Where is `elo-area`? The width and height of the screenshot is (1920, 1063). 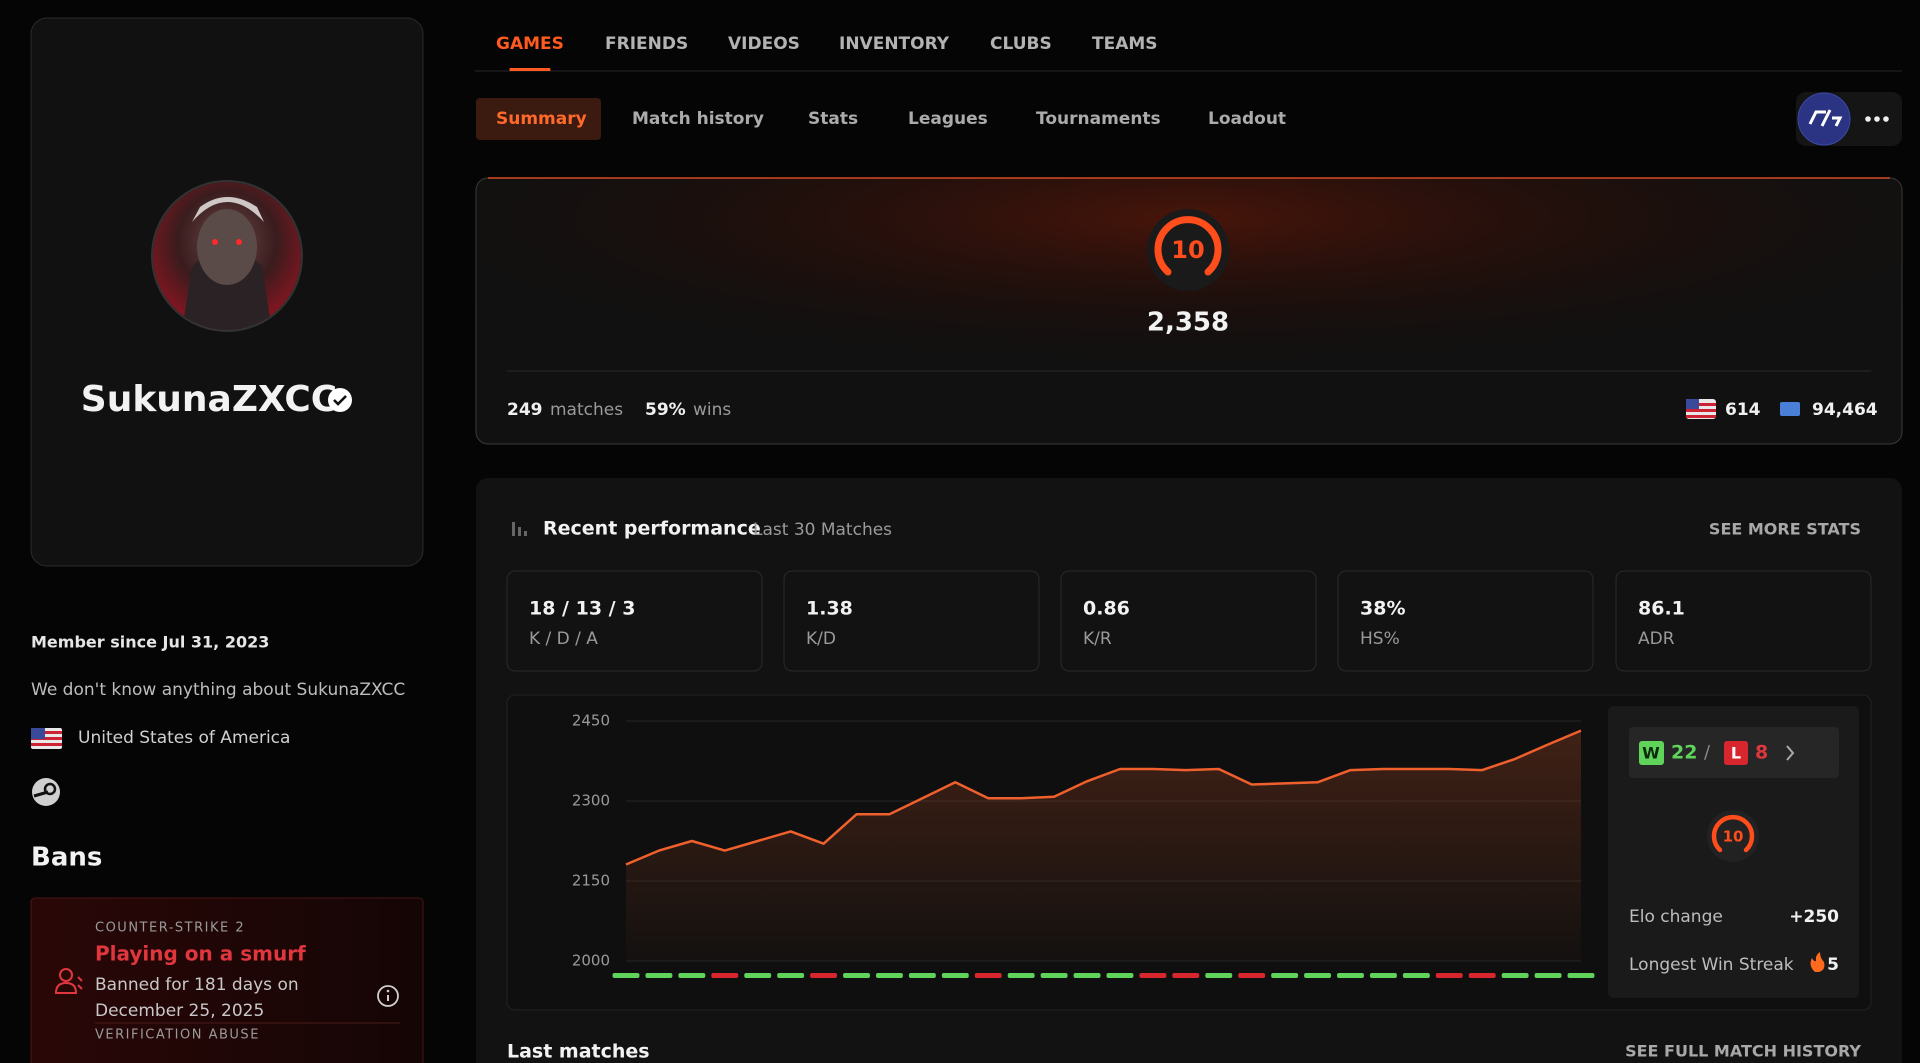 elo-area is located at coordinates (1103, 845).